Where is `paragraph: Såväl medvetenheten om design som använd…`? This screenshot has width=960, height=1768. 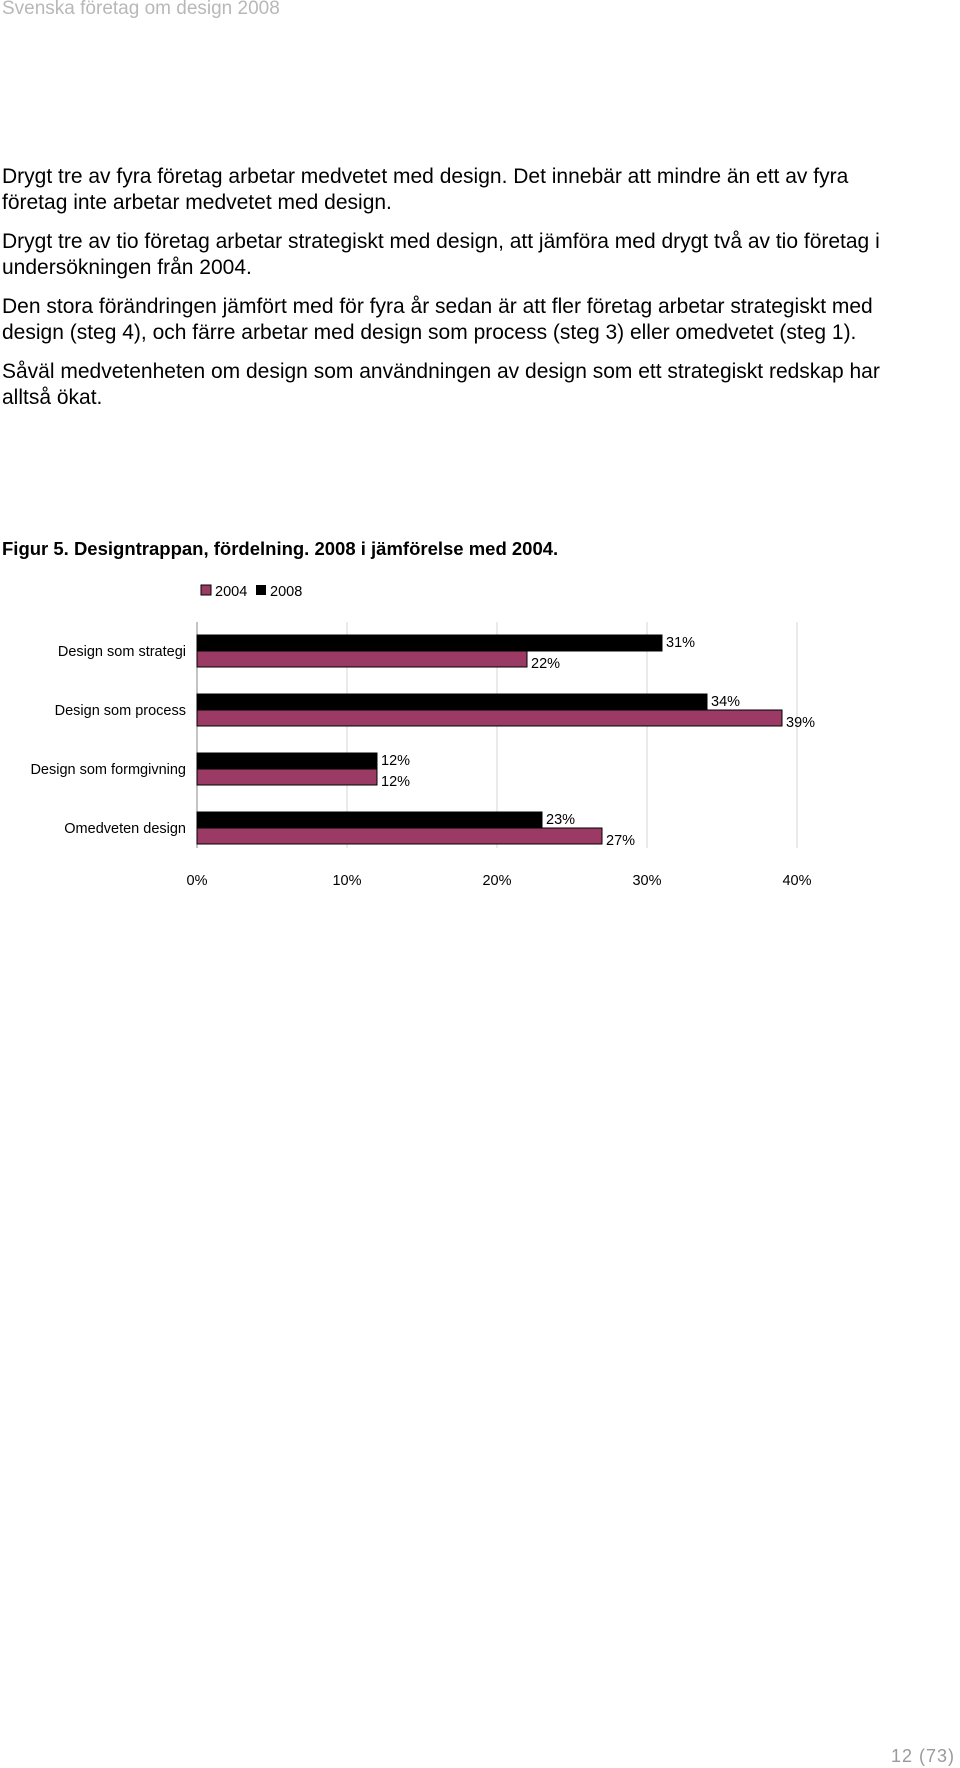 paragraph: Såväl medvetenheten om design som använd… is located at coordinates (441, 384).